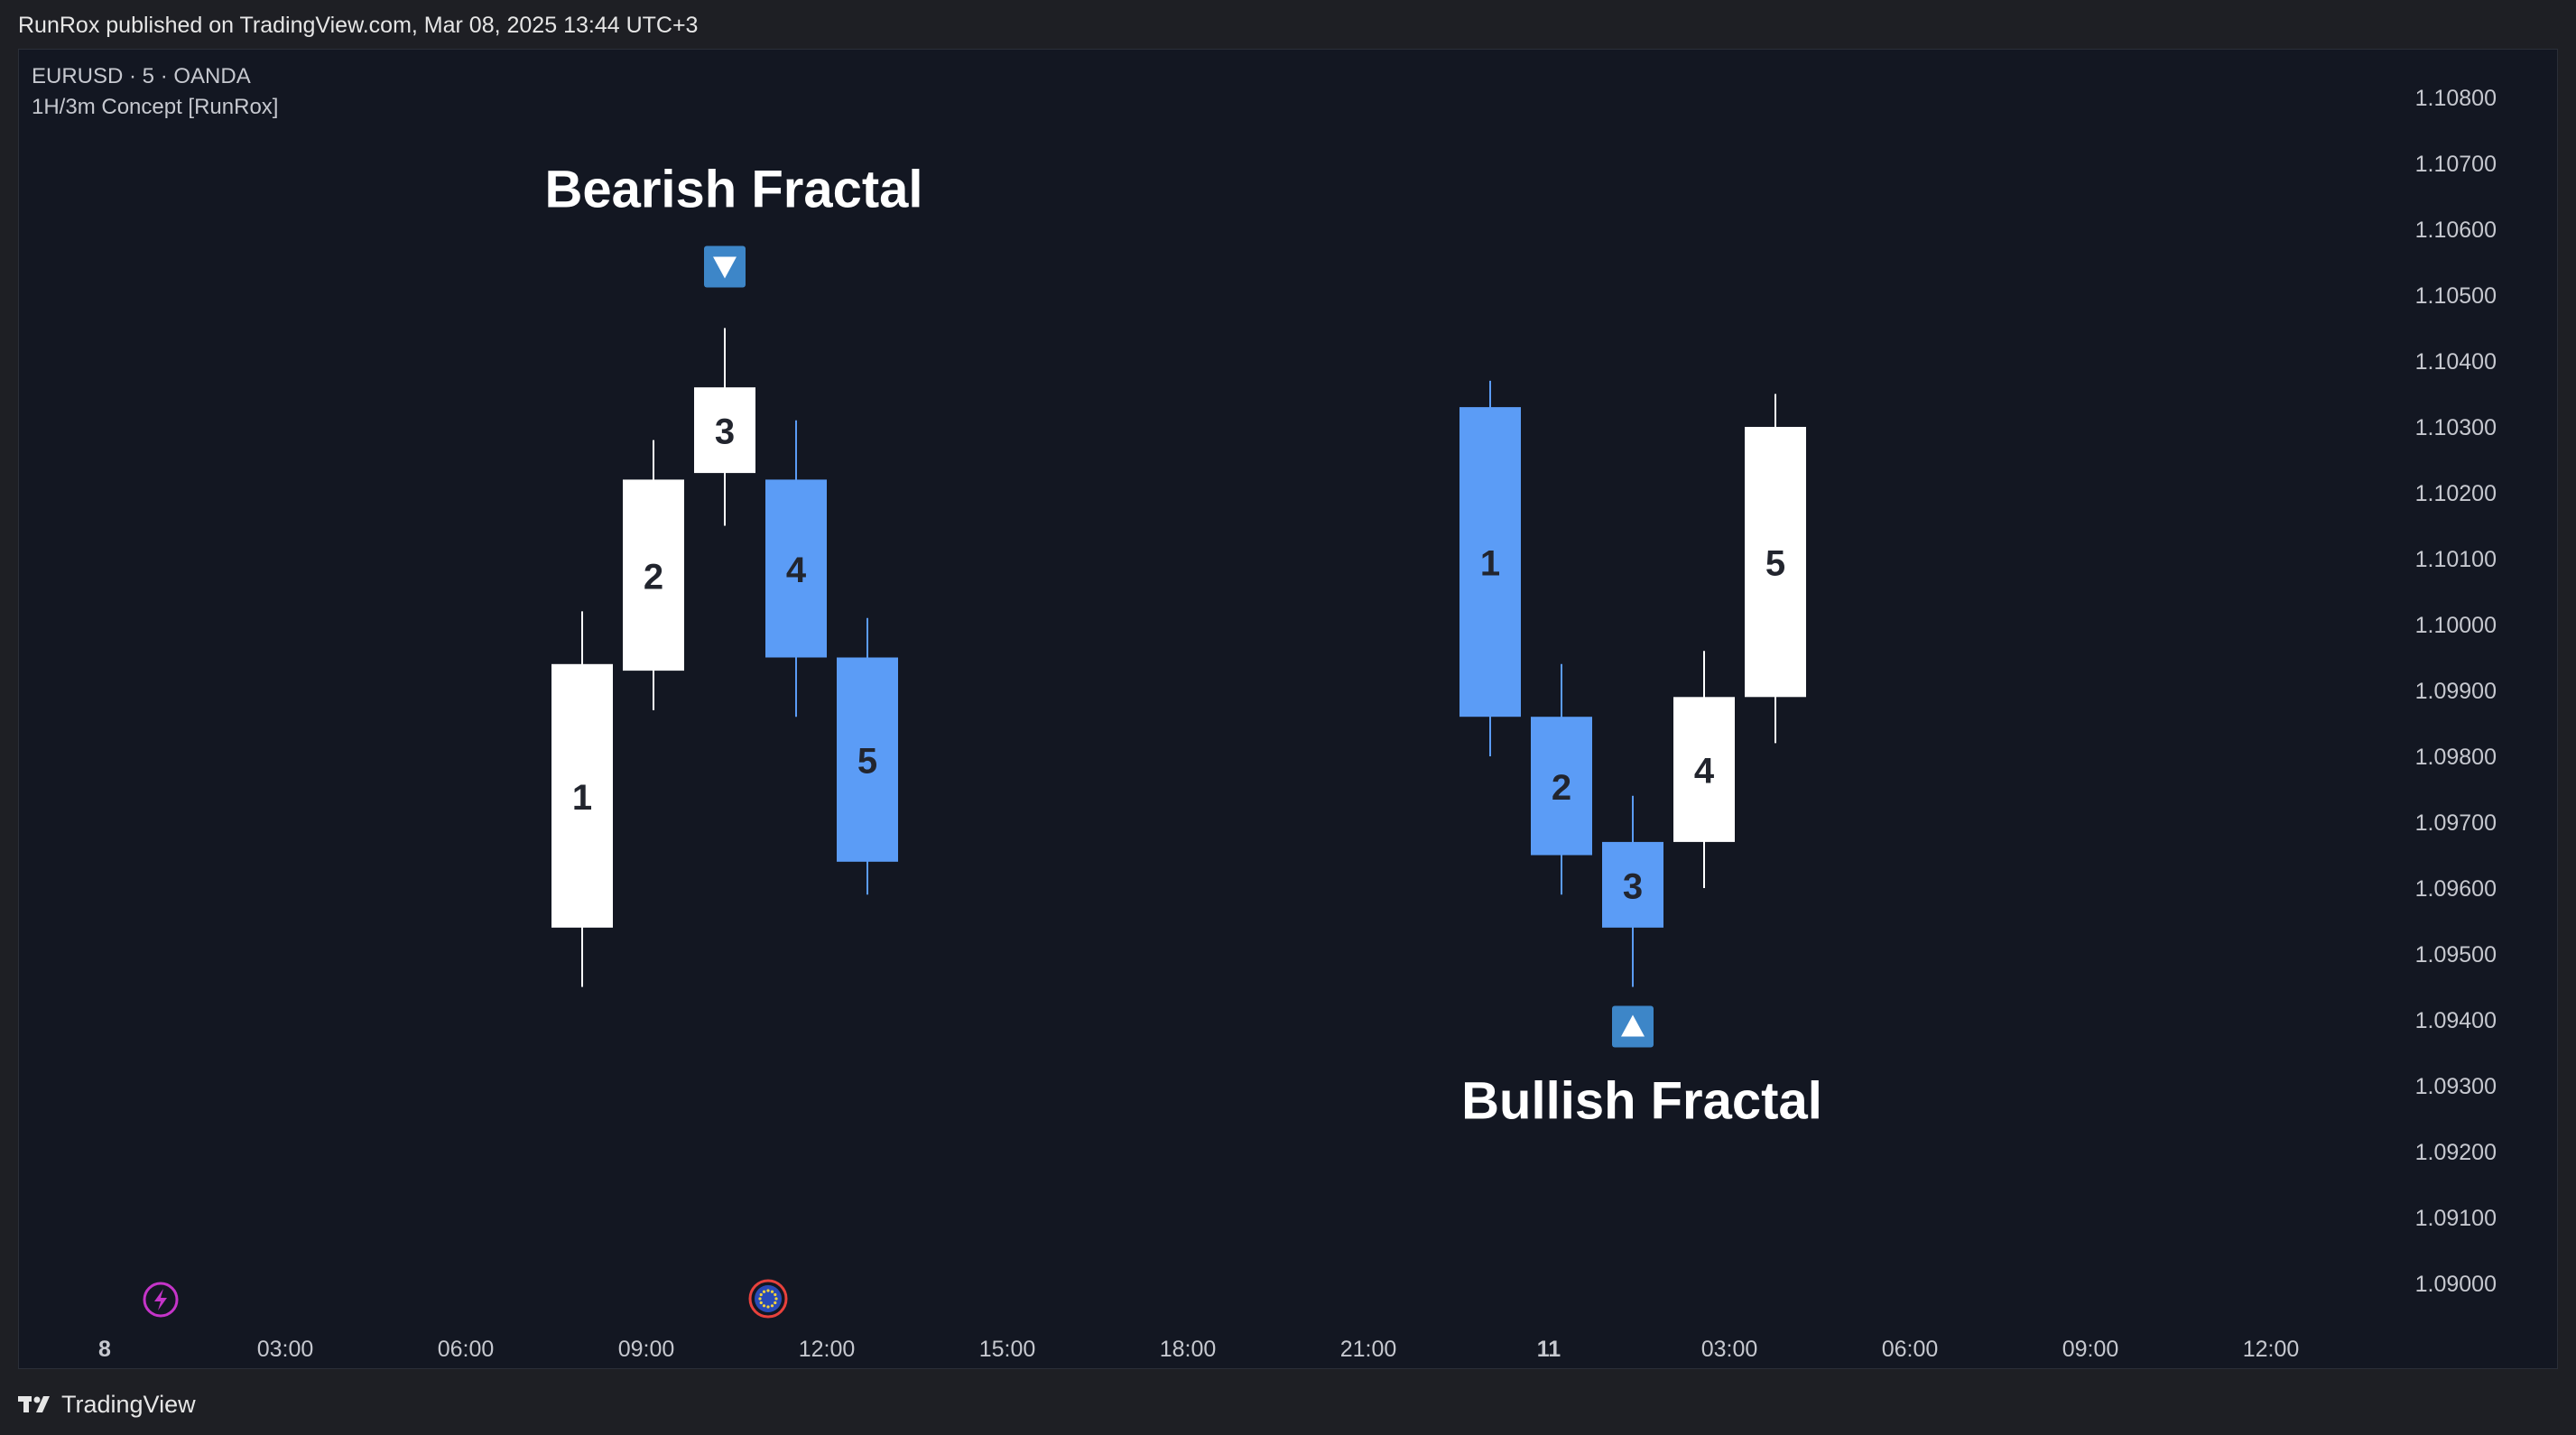  What do you see at coordinates (2456, 823) in the screenshot?
I see `y-tick-label: 1.09700` at bounding box center [2456, 823].